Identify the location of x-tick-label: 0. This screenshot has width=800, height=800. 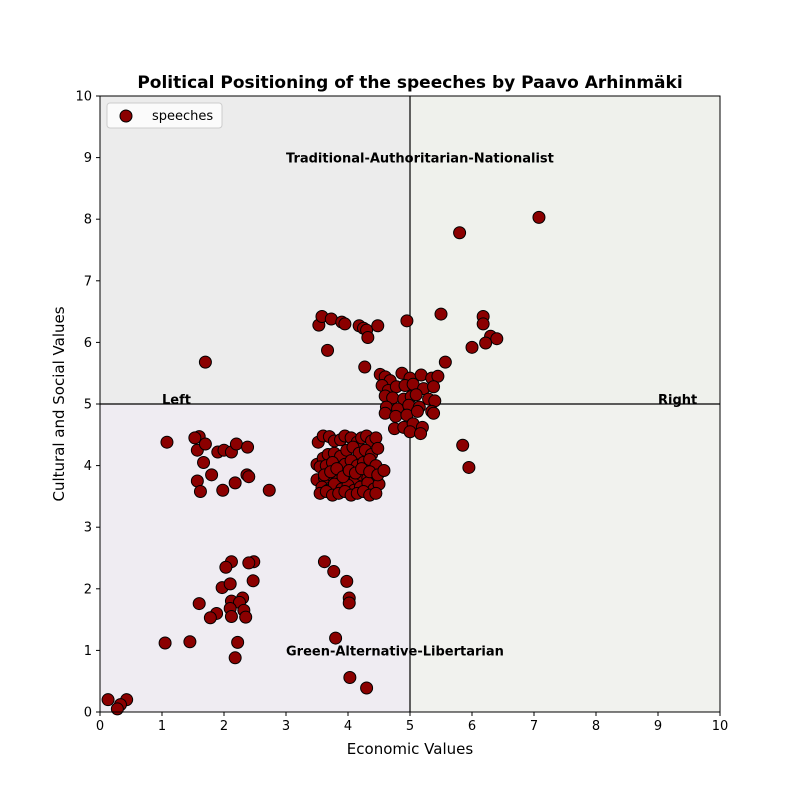
(100, 726).